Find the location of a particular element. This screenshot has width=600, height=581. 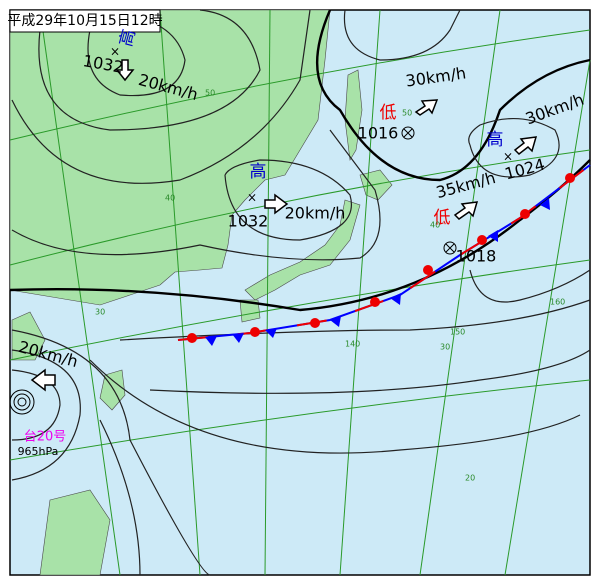

system-pressure: 1032 is located at coordinates (248, 221).